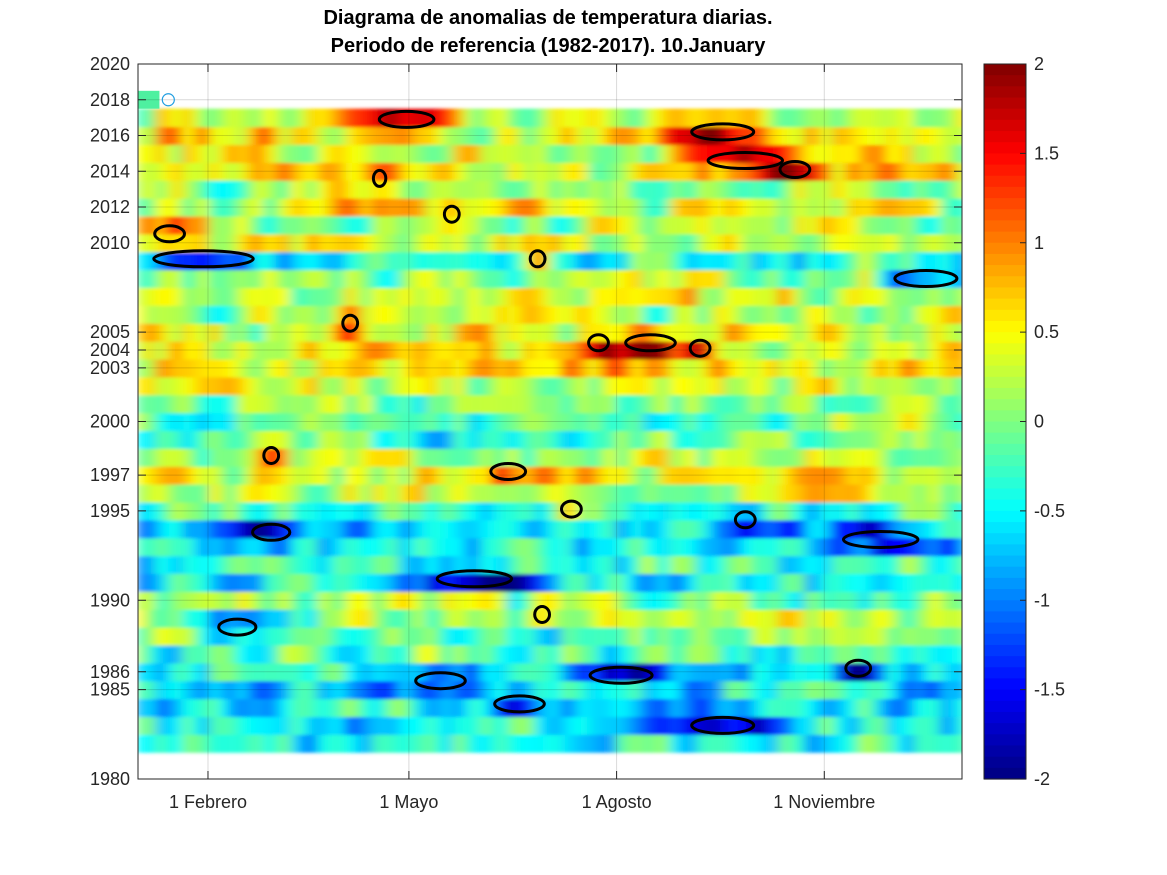  Describe the element at coordinates (1005, 650) in the screenshot. I see `colorbar-band` at that location.